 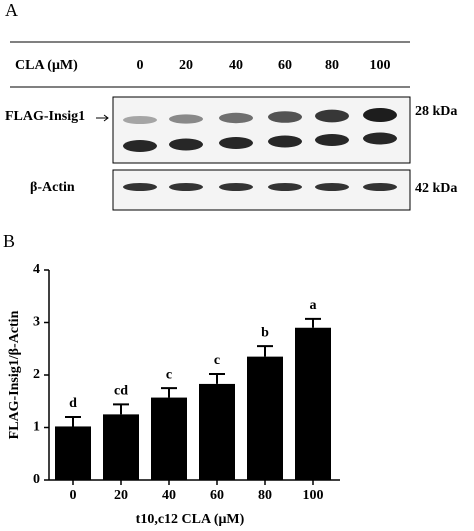 I want to click on panel-label: A, so click(x=11, y=10).